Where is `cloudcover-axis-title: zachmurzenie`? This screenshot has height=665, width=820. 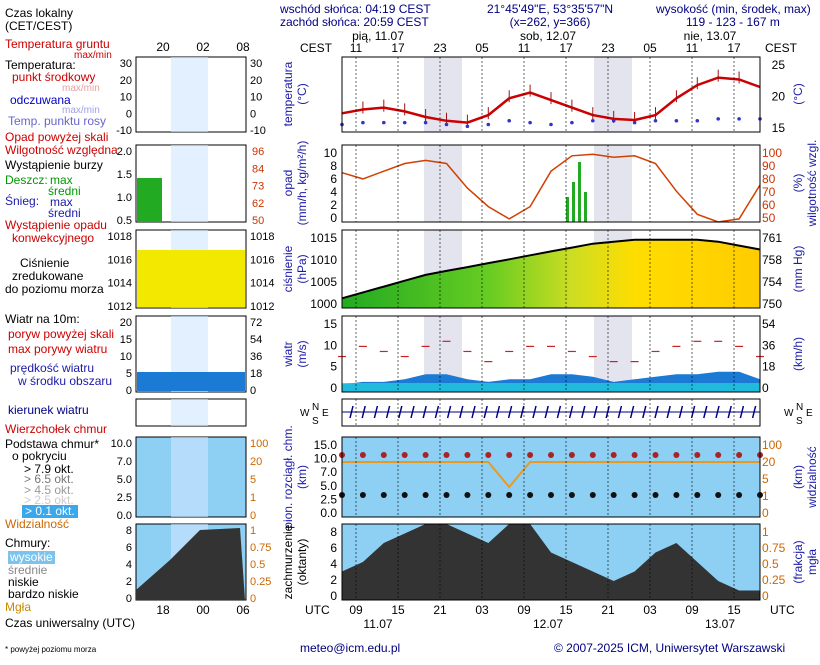
cloudcover-axis-title: zachmurzenie is located at coordinates (288, 561).